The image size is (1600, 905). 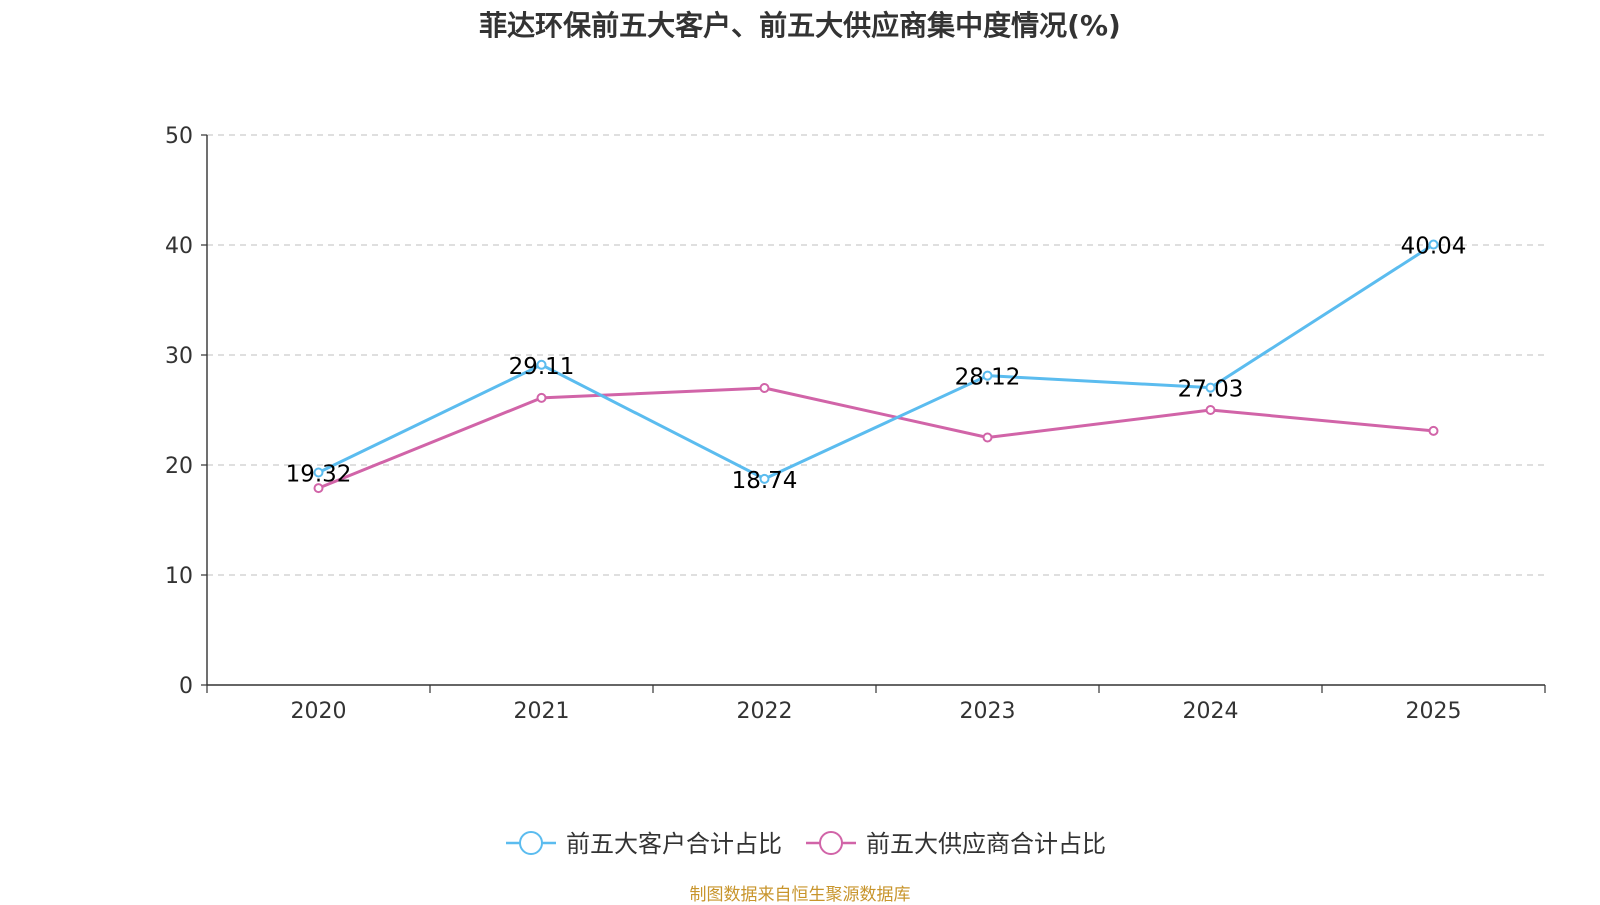 I want to click on chart-title: 菲达环保前五大客户、前五大供应商集中度情况(%), so click(x=800, y=25).